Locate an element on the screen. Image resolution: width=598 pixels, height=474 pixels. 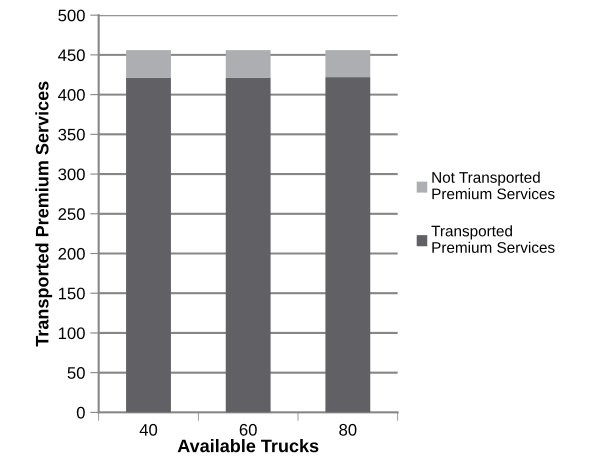
y-tick-label: 250 is located at coordinates (71, 214).